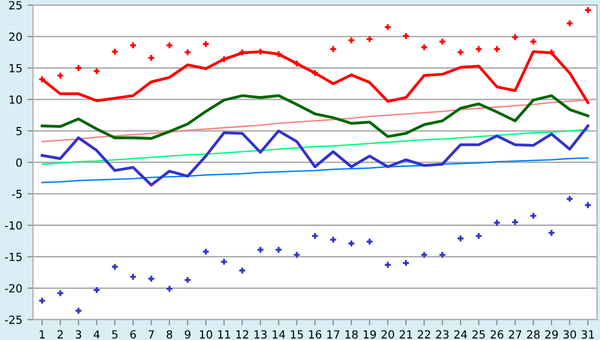  Describe the element at coordinates (497, 334) in the screenshot. I see `x-tick-label: 26` at that location.